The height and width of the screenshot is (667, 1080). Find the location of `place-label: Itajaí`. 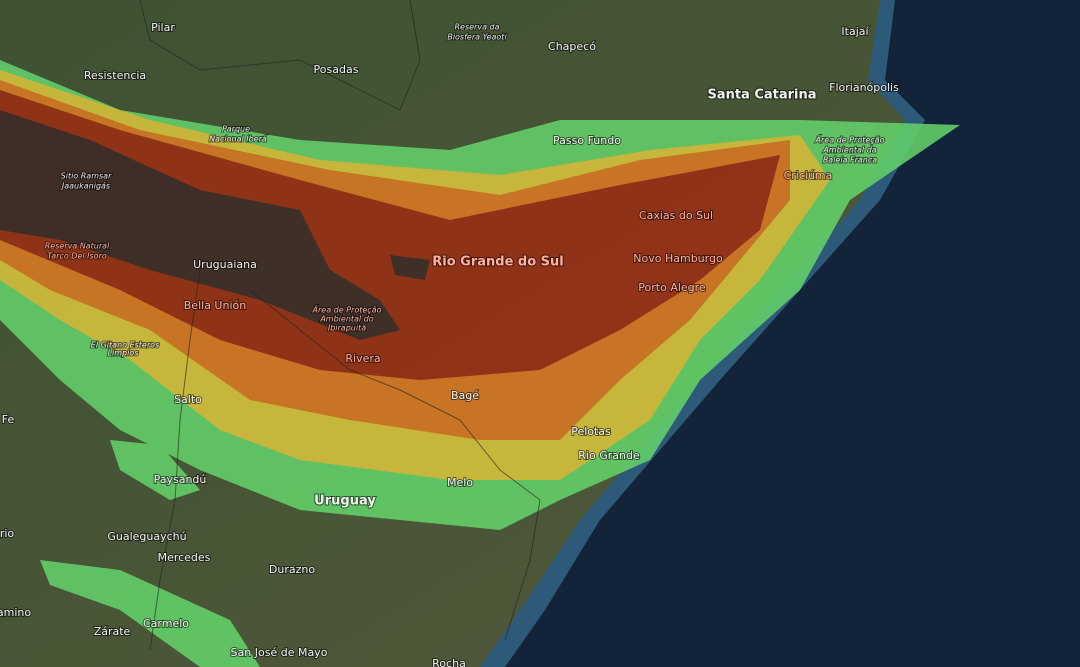

place-label: Itajaí is located at coordinates (855, 31).